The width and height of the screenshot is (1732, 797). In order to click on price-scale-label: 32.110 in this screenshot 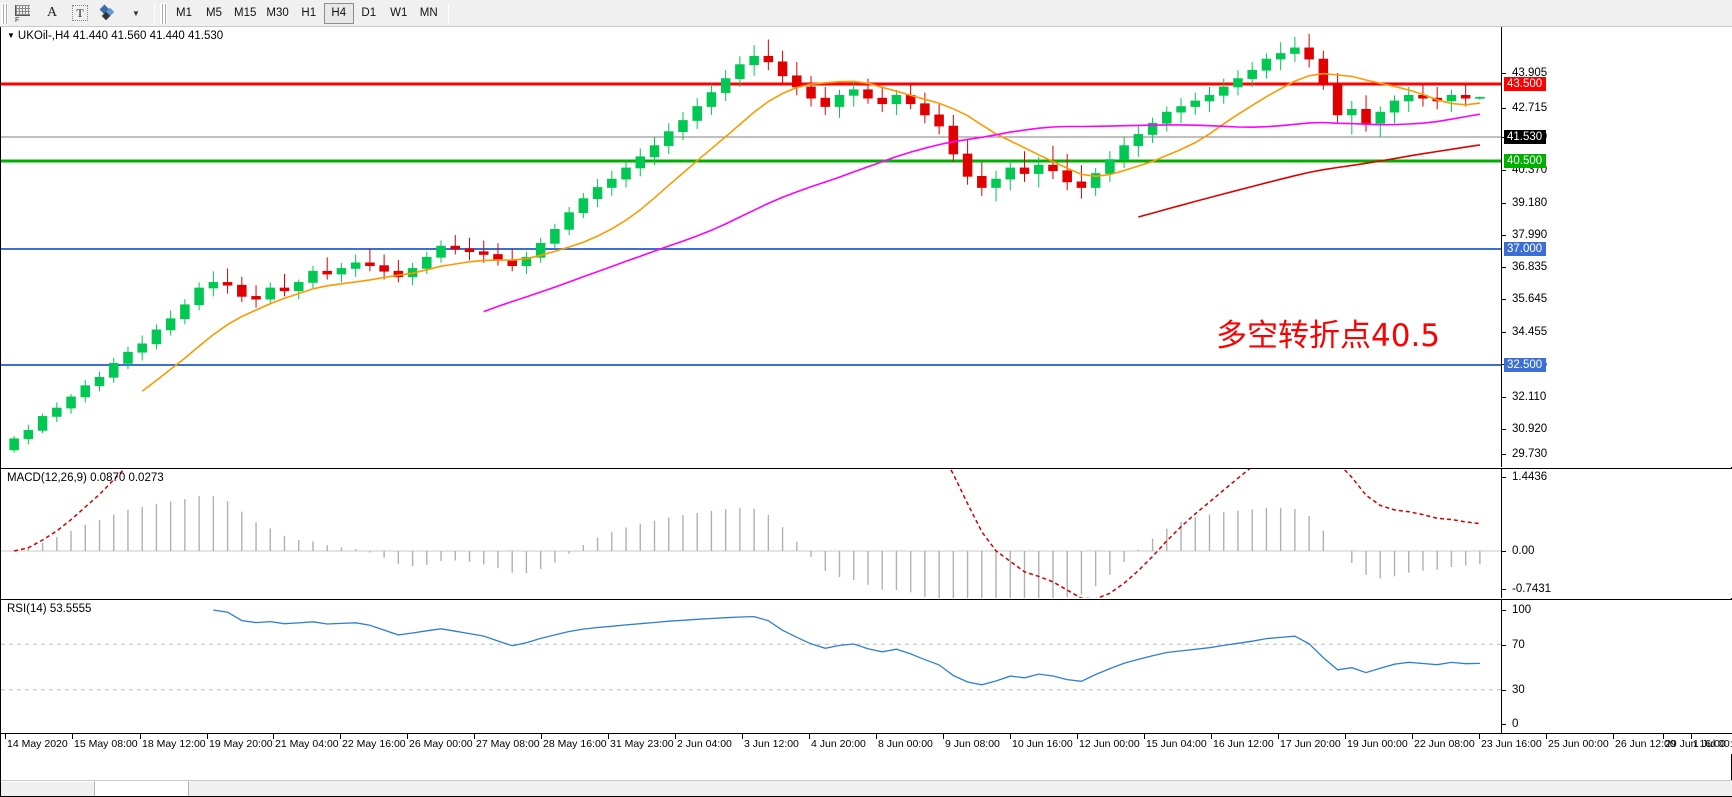, I will do `click(1529, 397)`.